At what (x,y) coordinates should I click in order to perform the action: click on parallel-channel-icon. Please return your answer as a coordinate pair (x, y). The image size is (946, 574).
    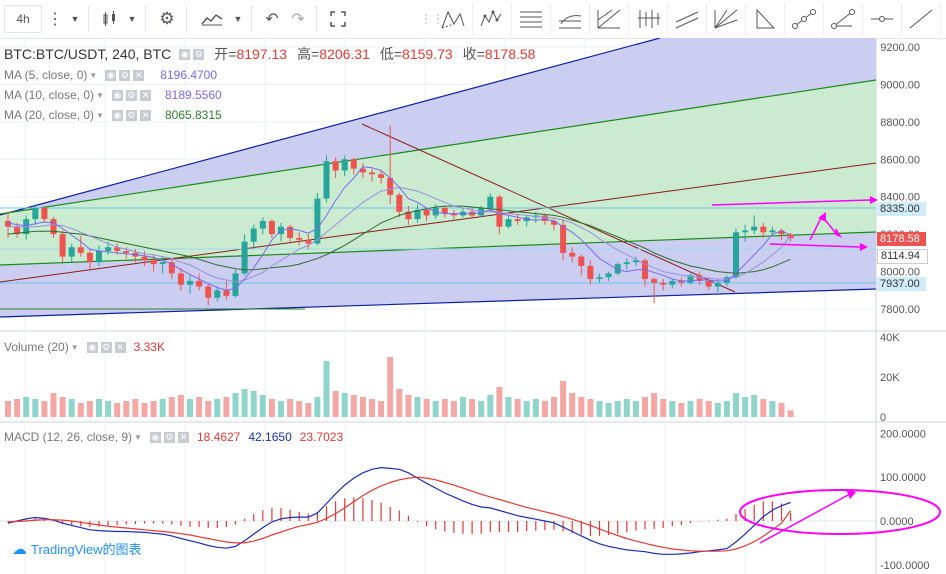
    Looking at the image, I should click on (687, 19).